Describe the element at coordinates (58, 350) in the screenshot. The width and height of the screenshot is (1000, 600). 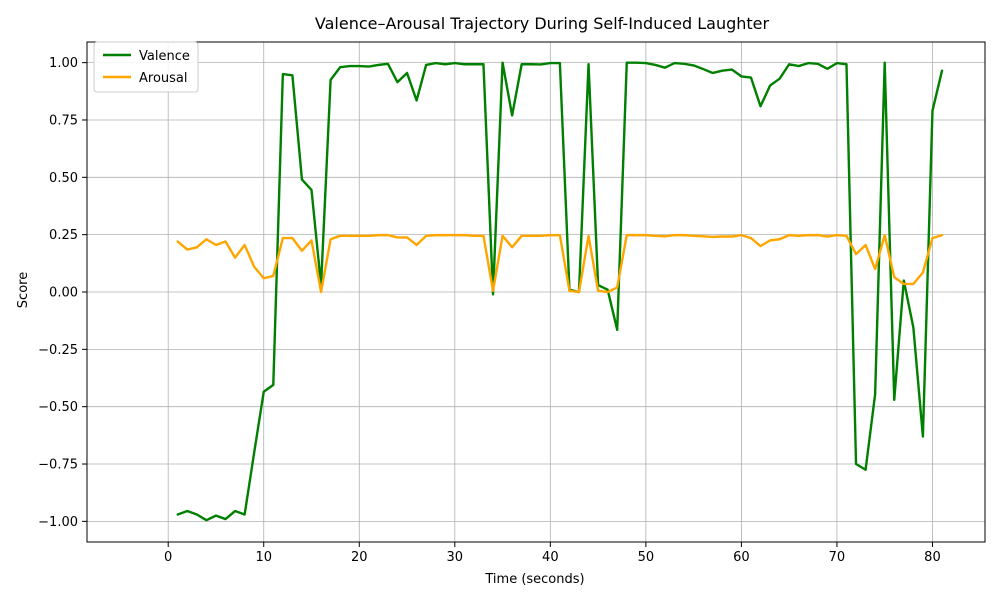
I see `y-tick-label: −0.25` at that location.